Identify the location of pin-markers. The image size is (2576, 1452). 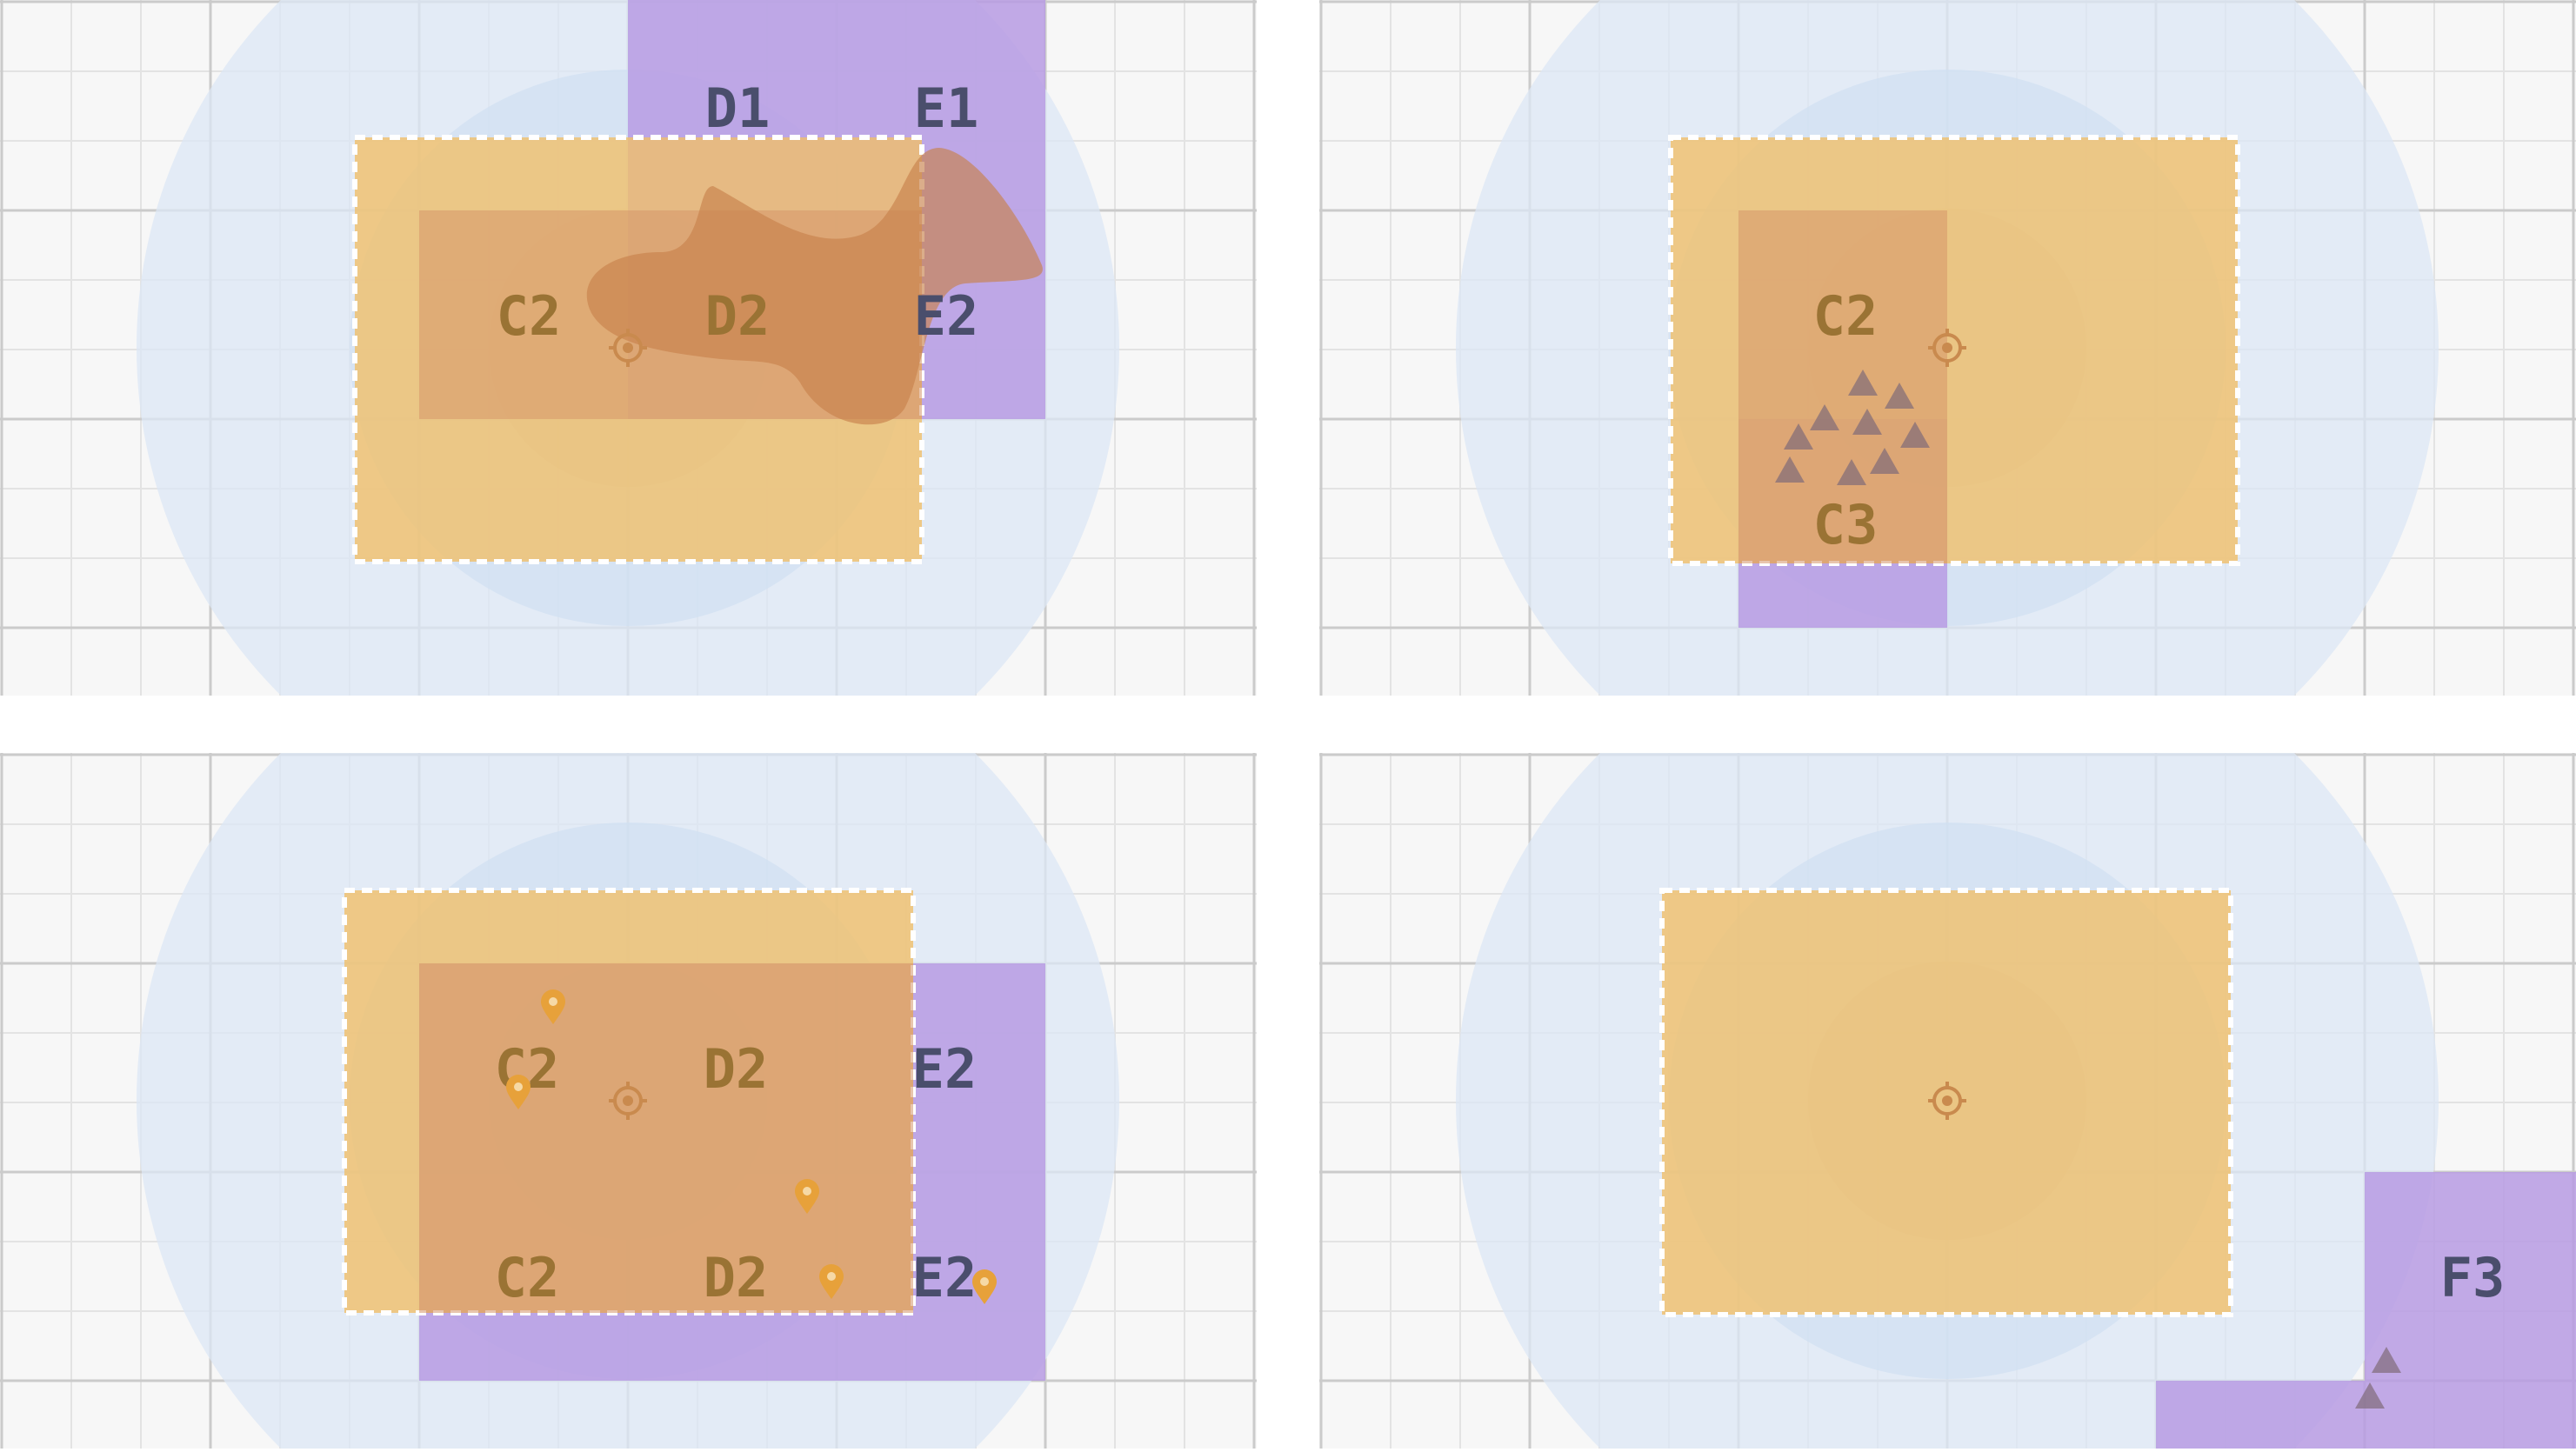
(751, 1146).